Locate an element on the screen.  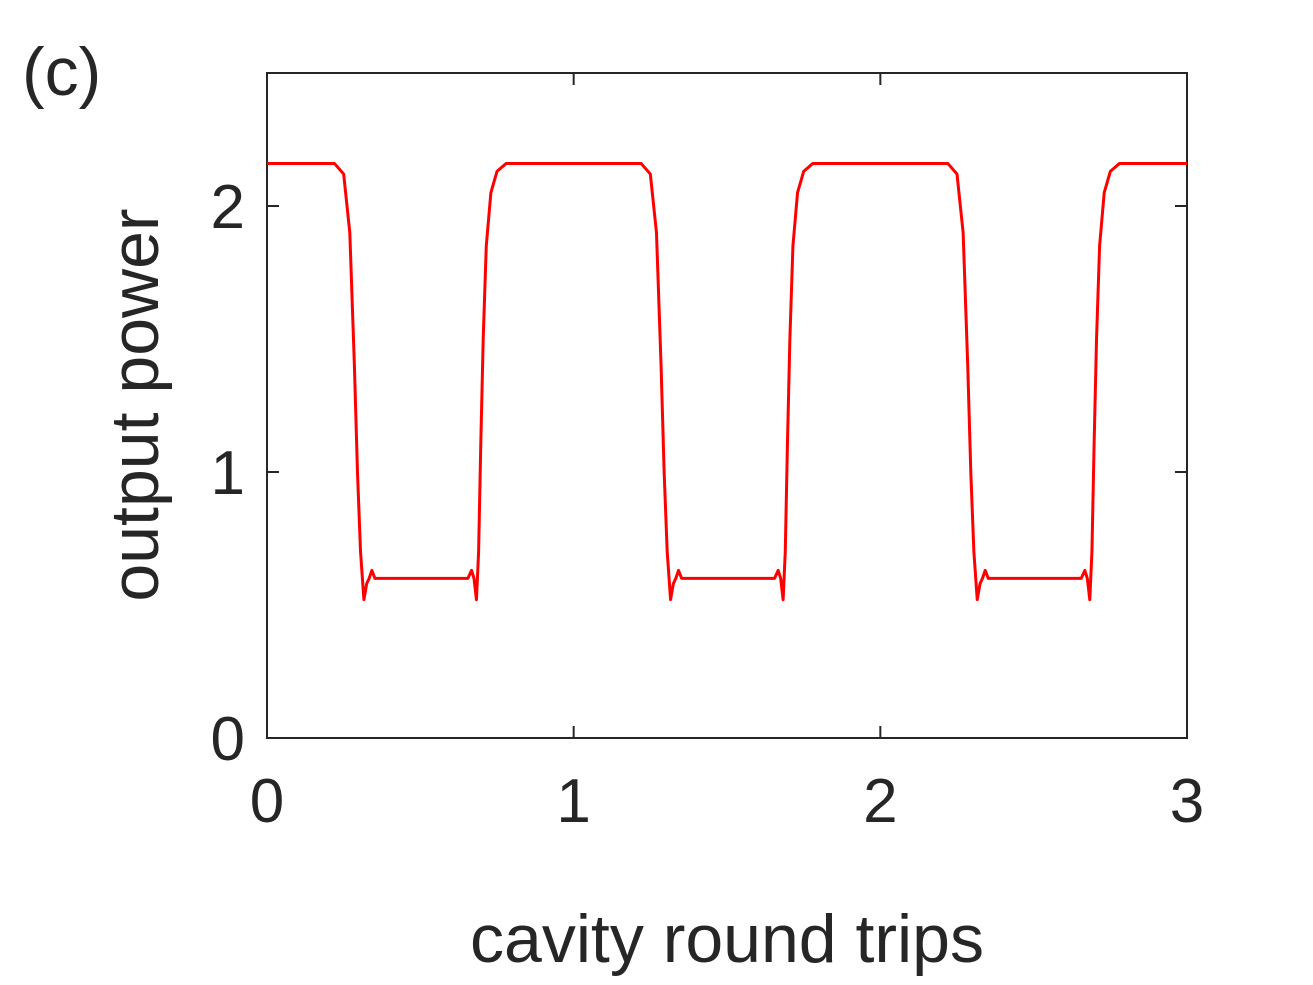
x-tick-label: 0 is located at coordinates (267, 801).